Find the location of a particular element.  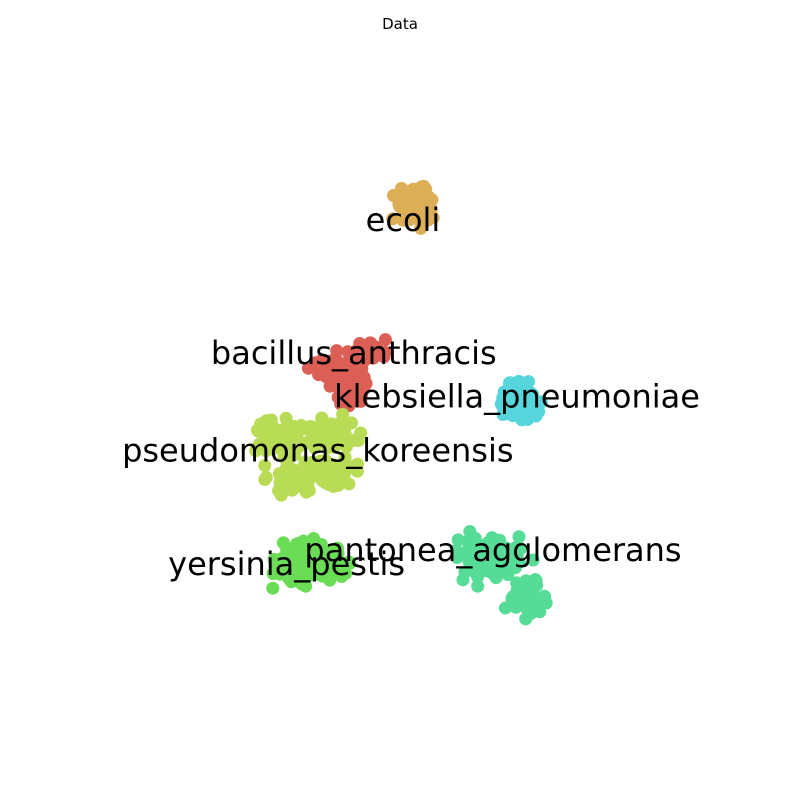

cluster-label-bacillus_anthracis: bacillus_anthracis is located at coordinates (354, 353).